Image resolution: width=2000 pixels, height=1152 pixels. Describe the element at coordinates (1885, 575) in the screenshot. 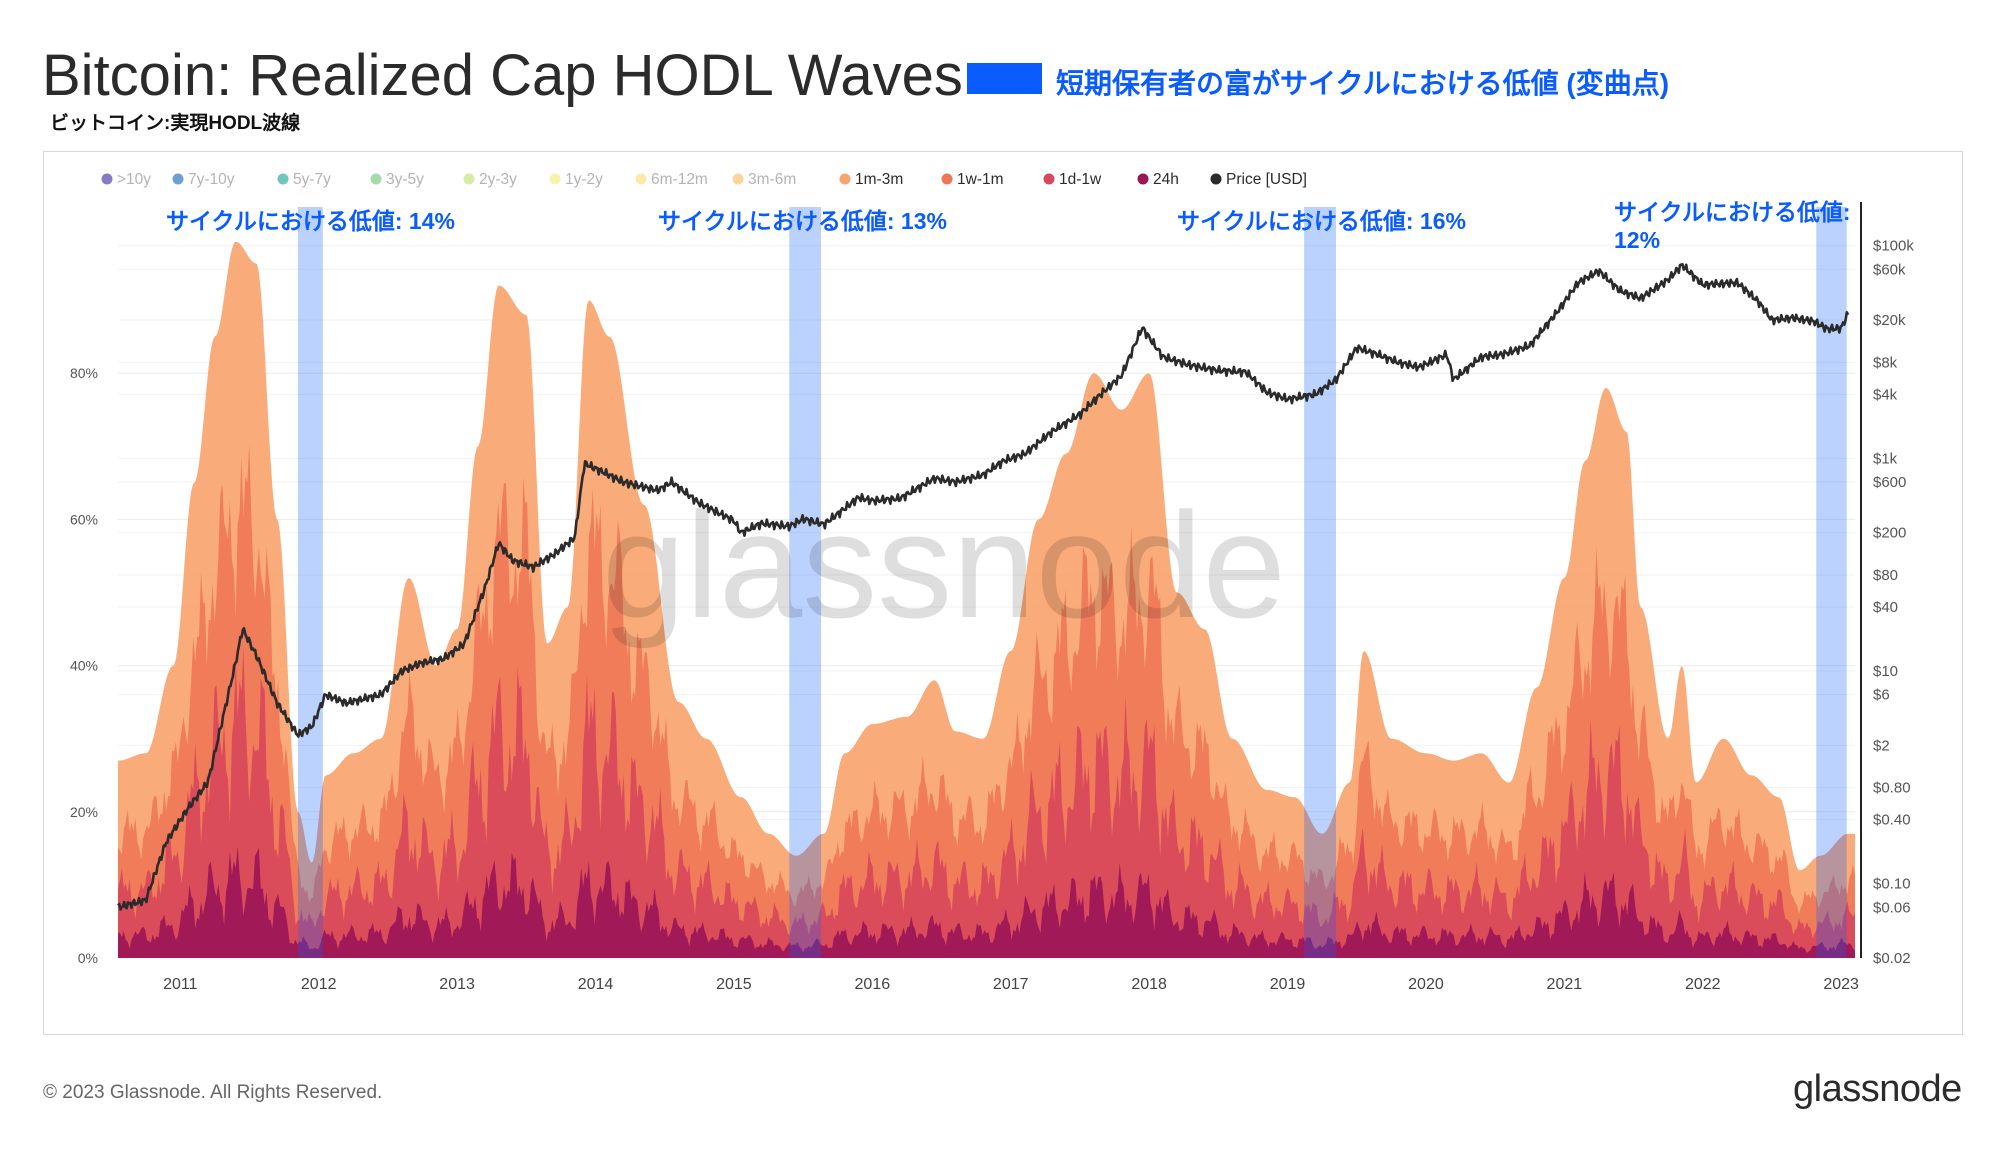

I see `price-axis-tick-label: $80` at that location.